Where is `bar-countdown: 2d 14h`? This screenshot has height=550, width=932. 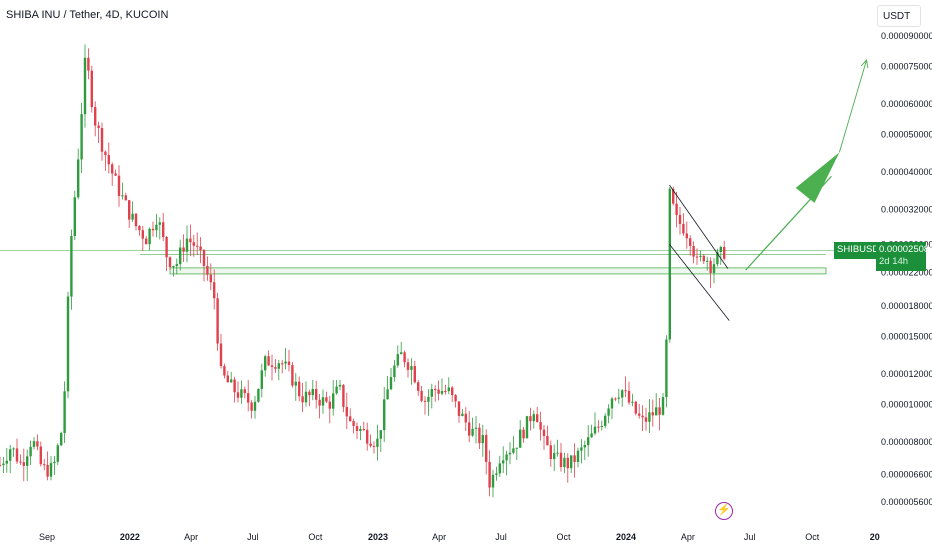 bar-countdown: 2d 14h is located at coordinates (894, 261).